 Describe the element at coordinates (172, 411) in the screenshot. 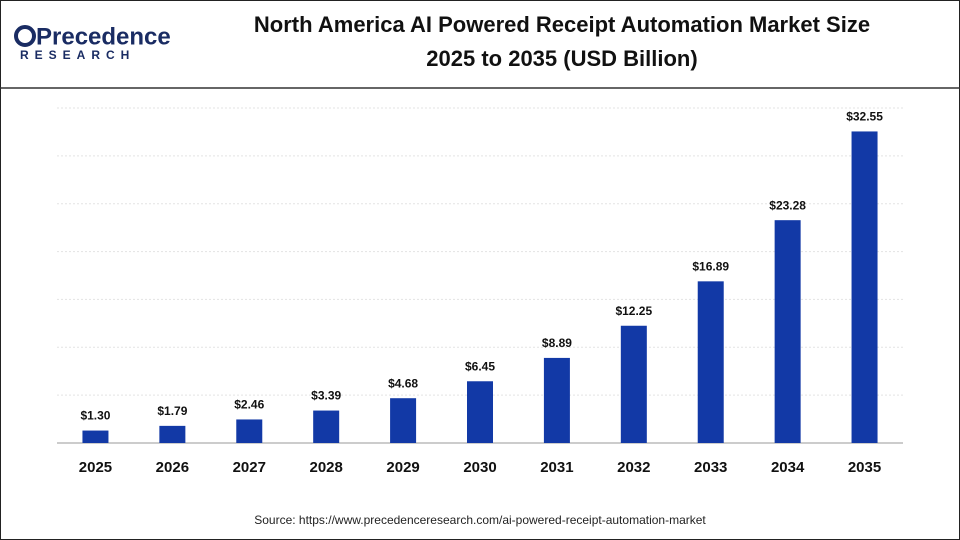

I see `value-label: $1.79` at that location.